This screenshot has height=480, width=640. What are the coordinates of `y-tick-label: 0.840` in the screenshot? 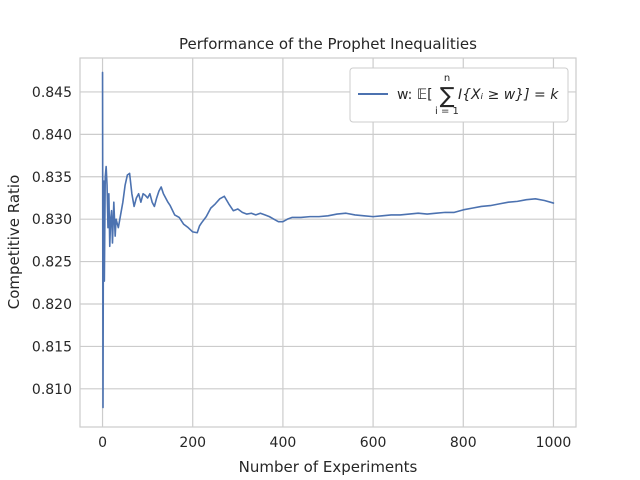 It's located at (52, 135).